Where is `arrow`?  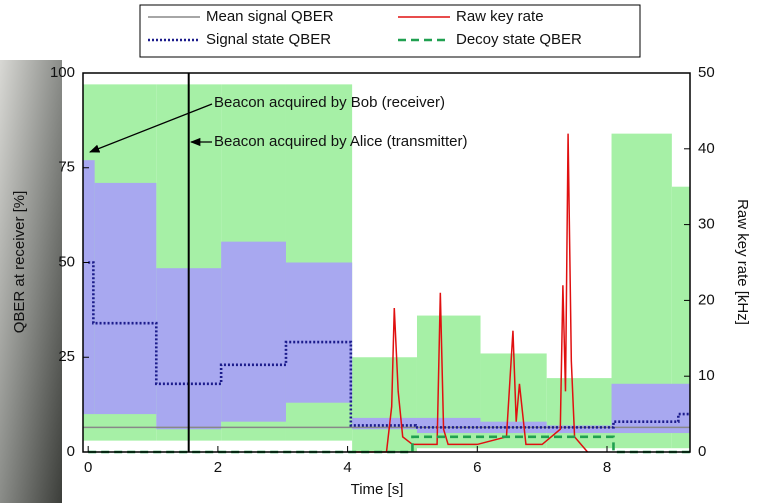
arrow is located at coordinates (151, 128).